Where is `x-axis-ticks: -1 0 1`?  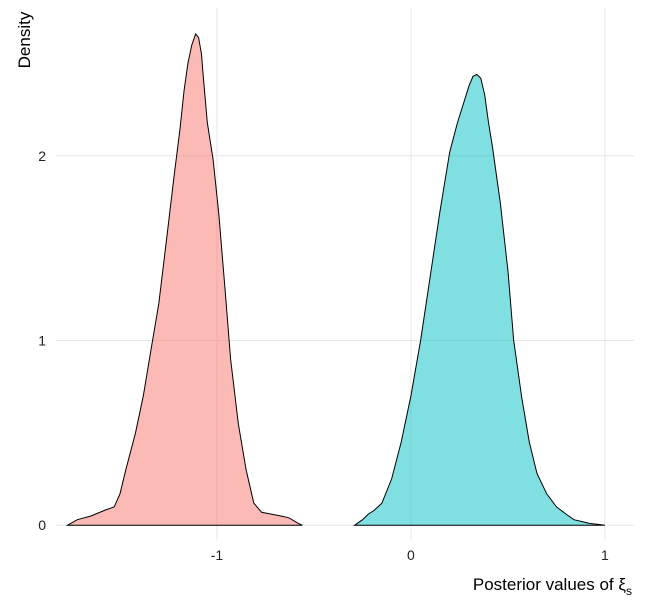 x-axis-ticks: -1 0 1 is located at coordinates (410, 555).